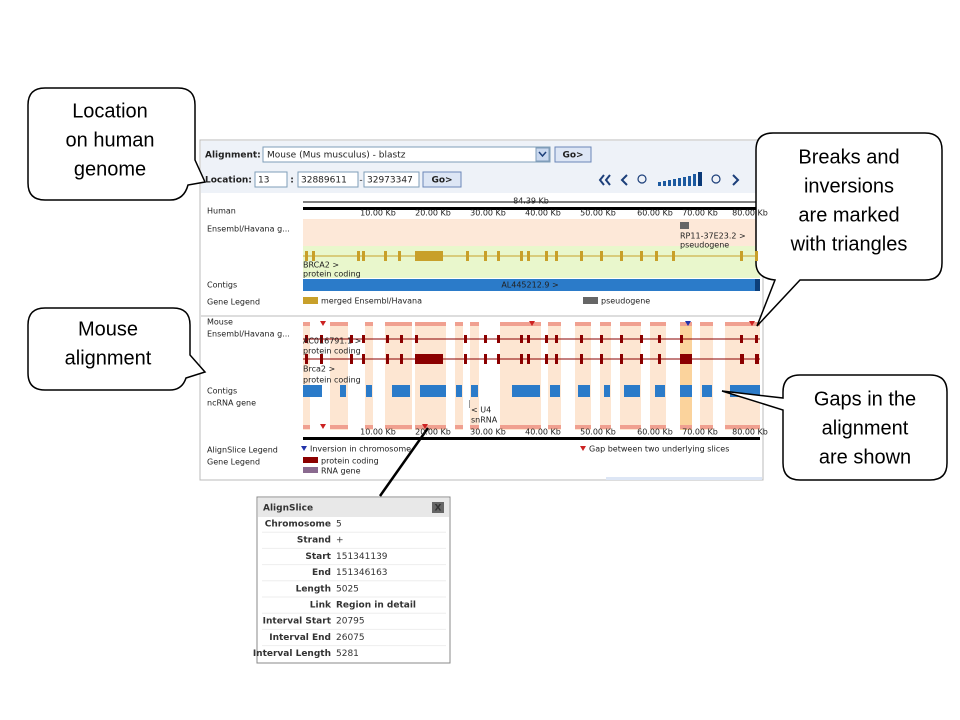 This screenshot has height=720, width=960. Describe the element at coordinates (531, 262) in the screenshot. I see `track-bg` at that location.